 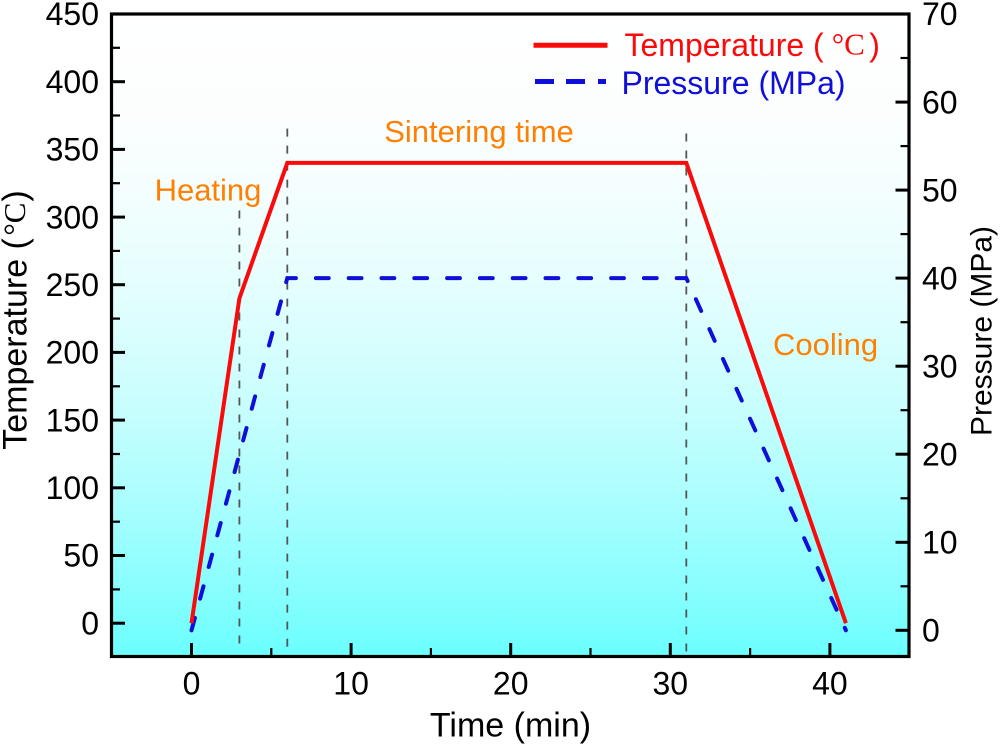 What do you see at coordinates (479, 131) in the screenshot?
I see `svg-text: Sintering time` at bounding box center [479, 131].